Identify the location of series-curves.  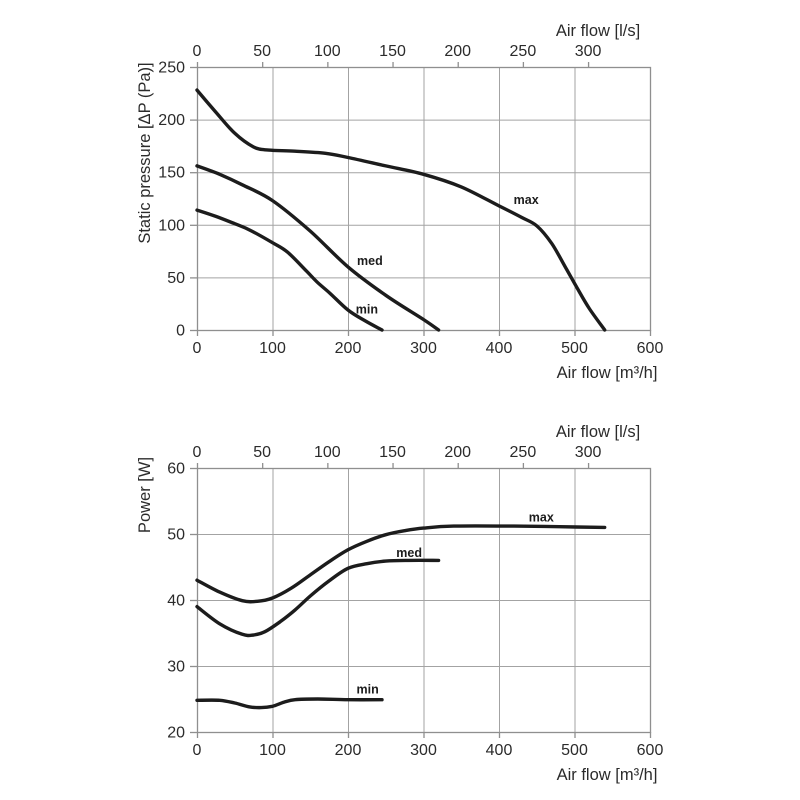
(401, 617).